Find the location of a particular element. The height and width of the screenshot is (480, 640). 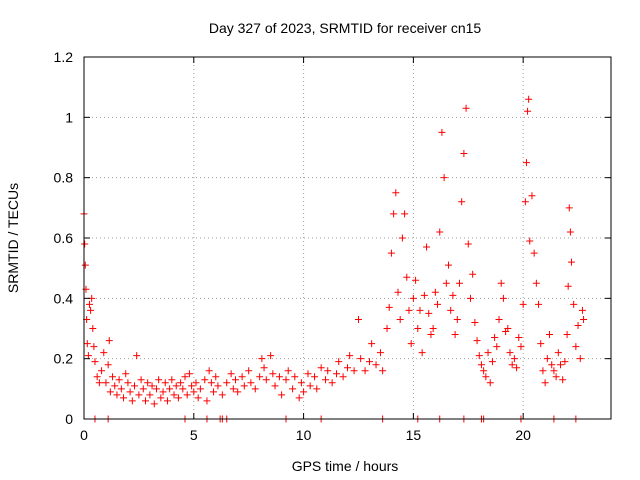

x-axis-label: GPS time / hours is located at coordinates (345, 466).